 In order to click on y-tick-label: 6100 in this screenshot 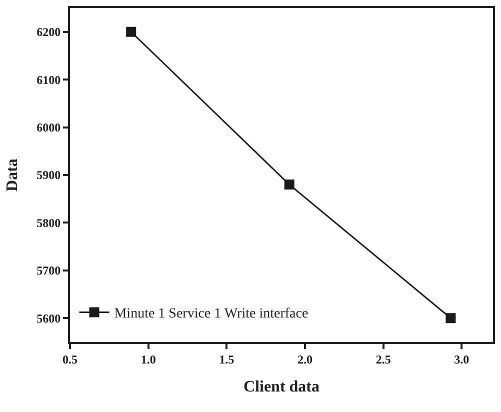, I will do `click(48, 79)`.